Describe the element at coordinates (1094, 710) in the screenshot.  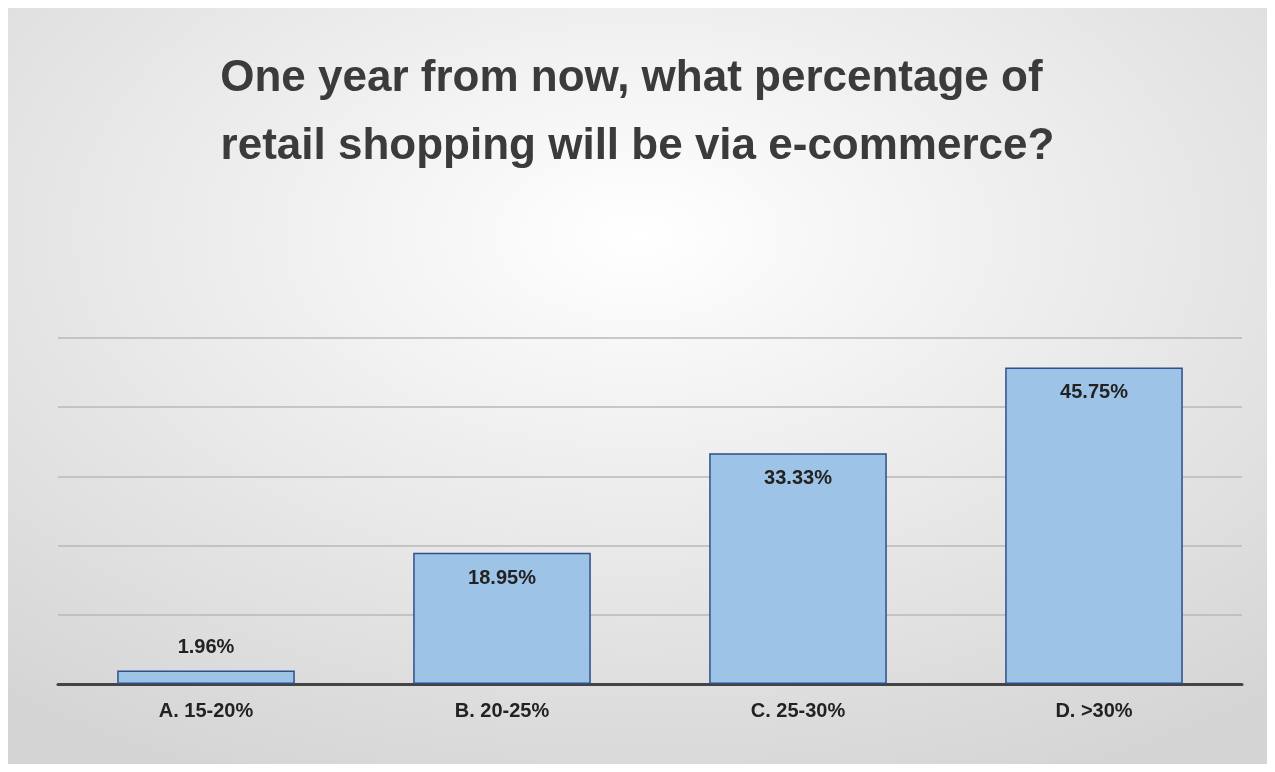
I see `x-tick-label: D. >30%` at that location.